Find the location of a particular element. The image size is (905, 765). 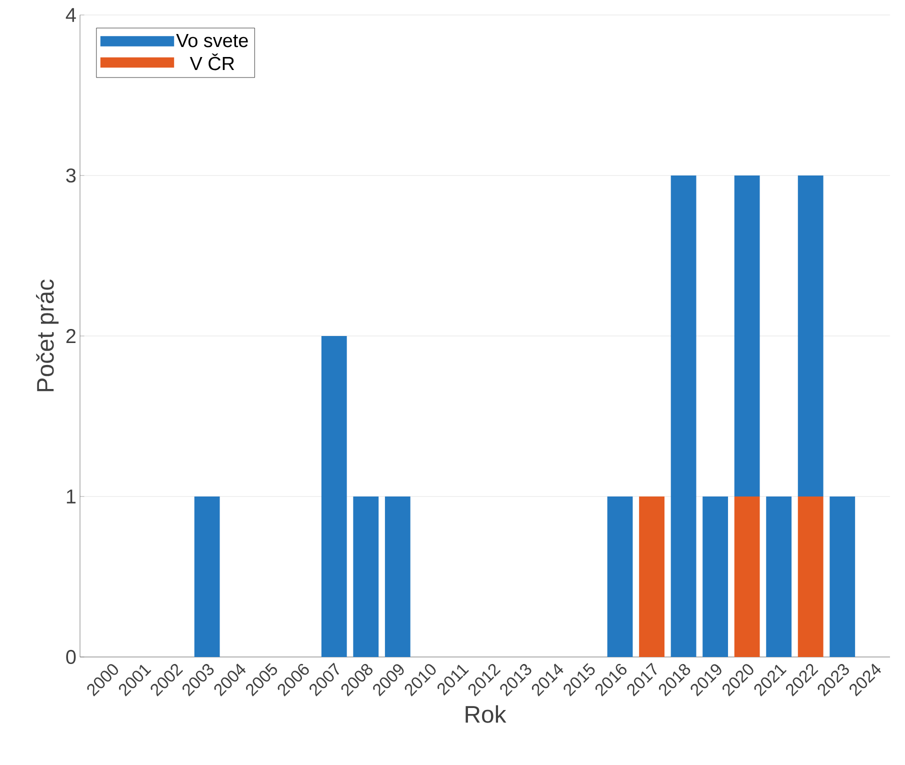

y-tick-label: 2 is located at coordinates (71, 336).